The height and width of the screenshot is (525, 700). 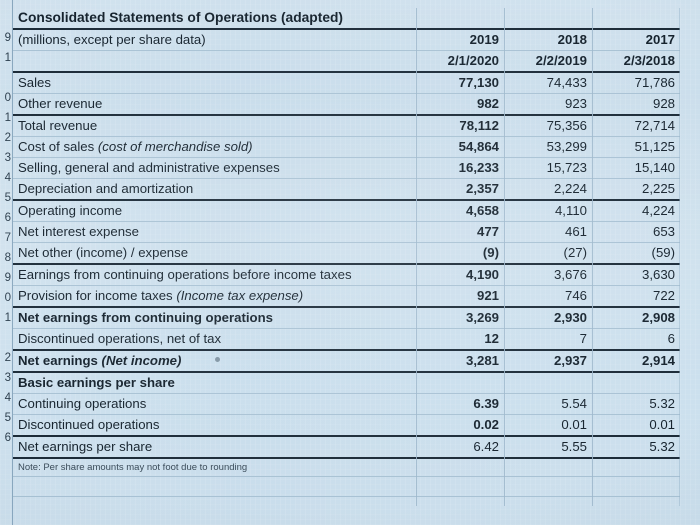 What do you see at coordinates (7, 438) in the screenshot?
I see `row-number: 6` at bounding box center [7, 438].